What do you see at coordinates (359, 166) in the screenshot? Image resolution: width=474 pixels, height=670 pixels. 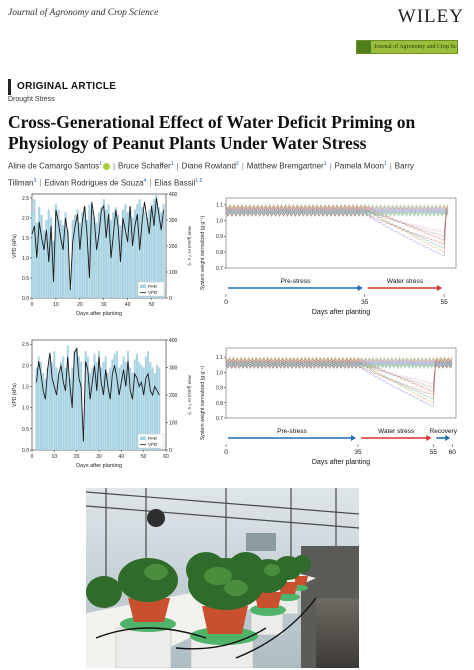 I see `author-name: Pamela Moon` at bounding box center [359, 166].